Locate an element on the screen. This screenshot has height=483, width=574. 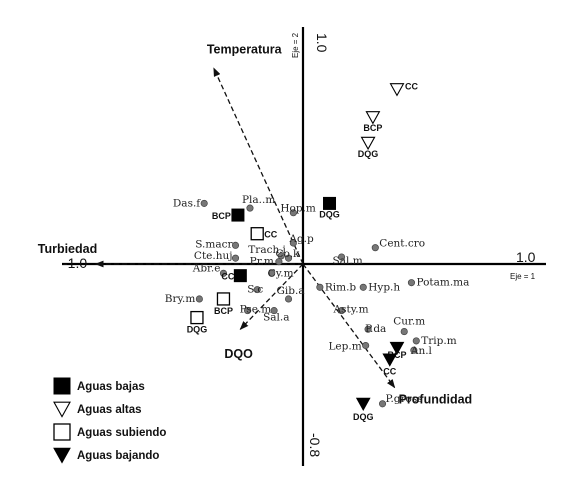
site-marker-aguas-subiendo-bcp is located at coordinates (223, 299).